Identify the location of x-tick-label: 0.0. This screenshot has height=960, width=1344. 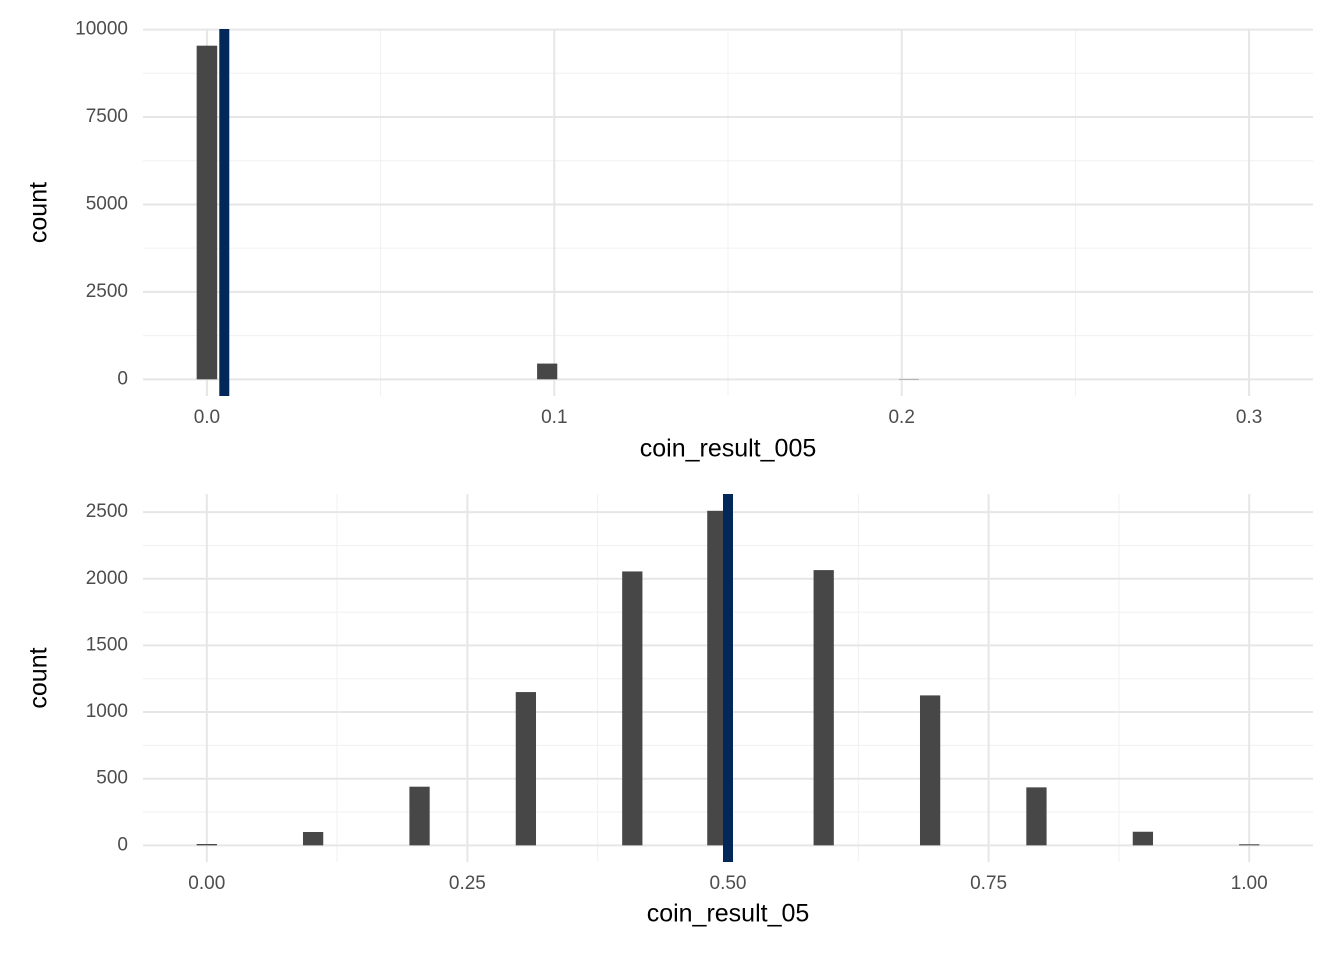
(207, 417).